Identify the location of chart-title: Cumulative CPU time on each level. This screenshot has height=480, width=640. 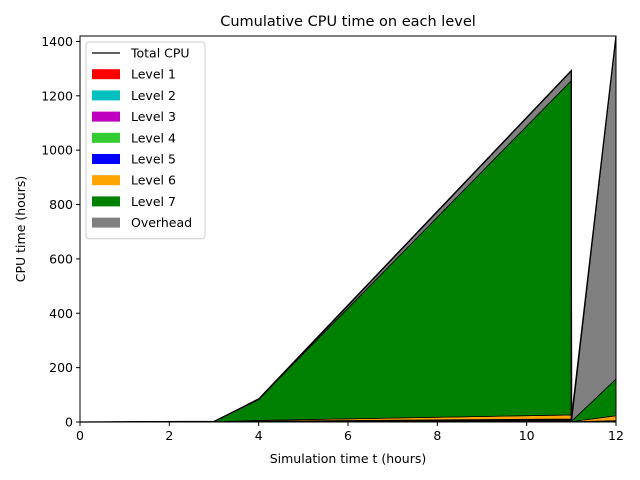
(348, 22).